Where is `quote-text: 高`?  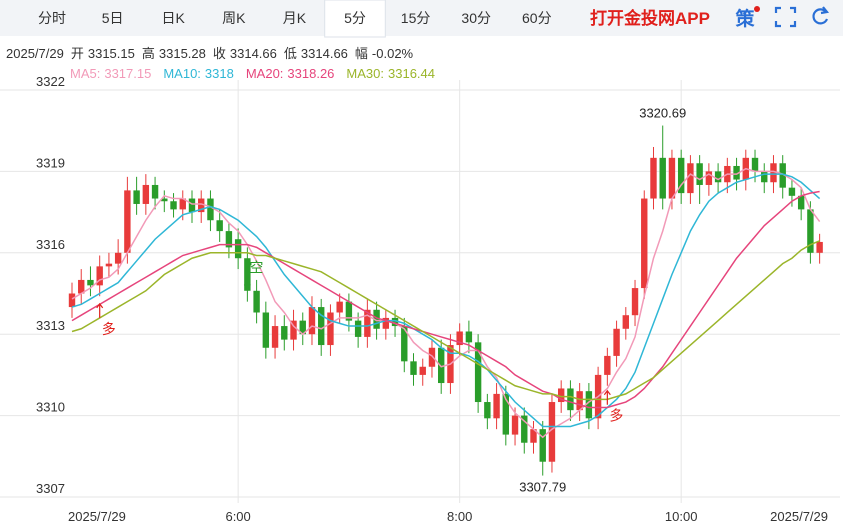 quote-text: 高 is located at coordinates (148, 53).